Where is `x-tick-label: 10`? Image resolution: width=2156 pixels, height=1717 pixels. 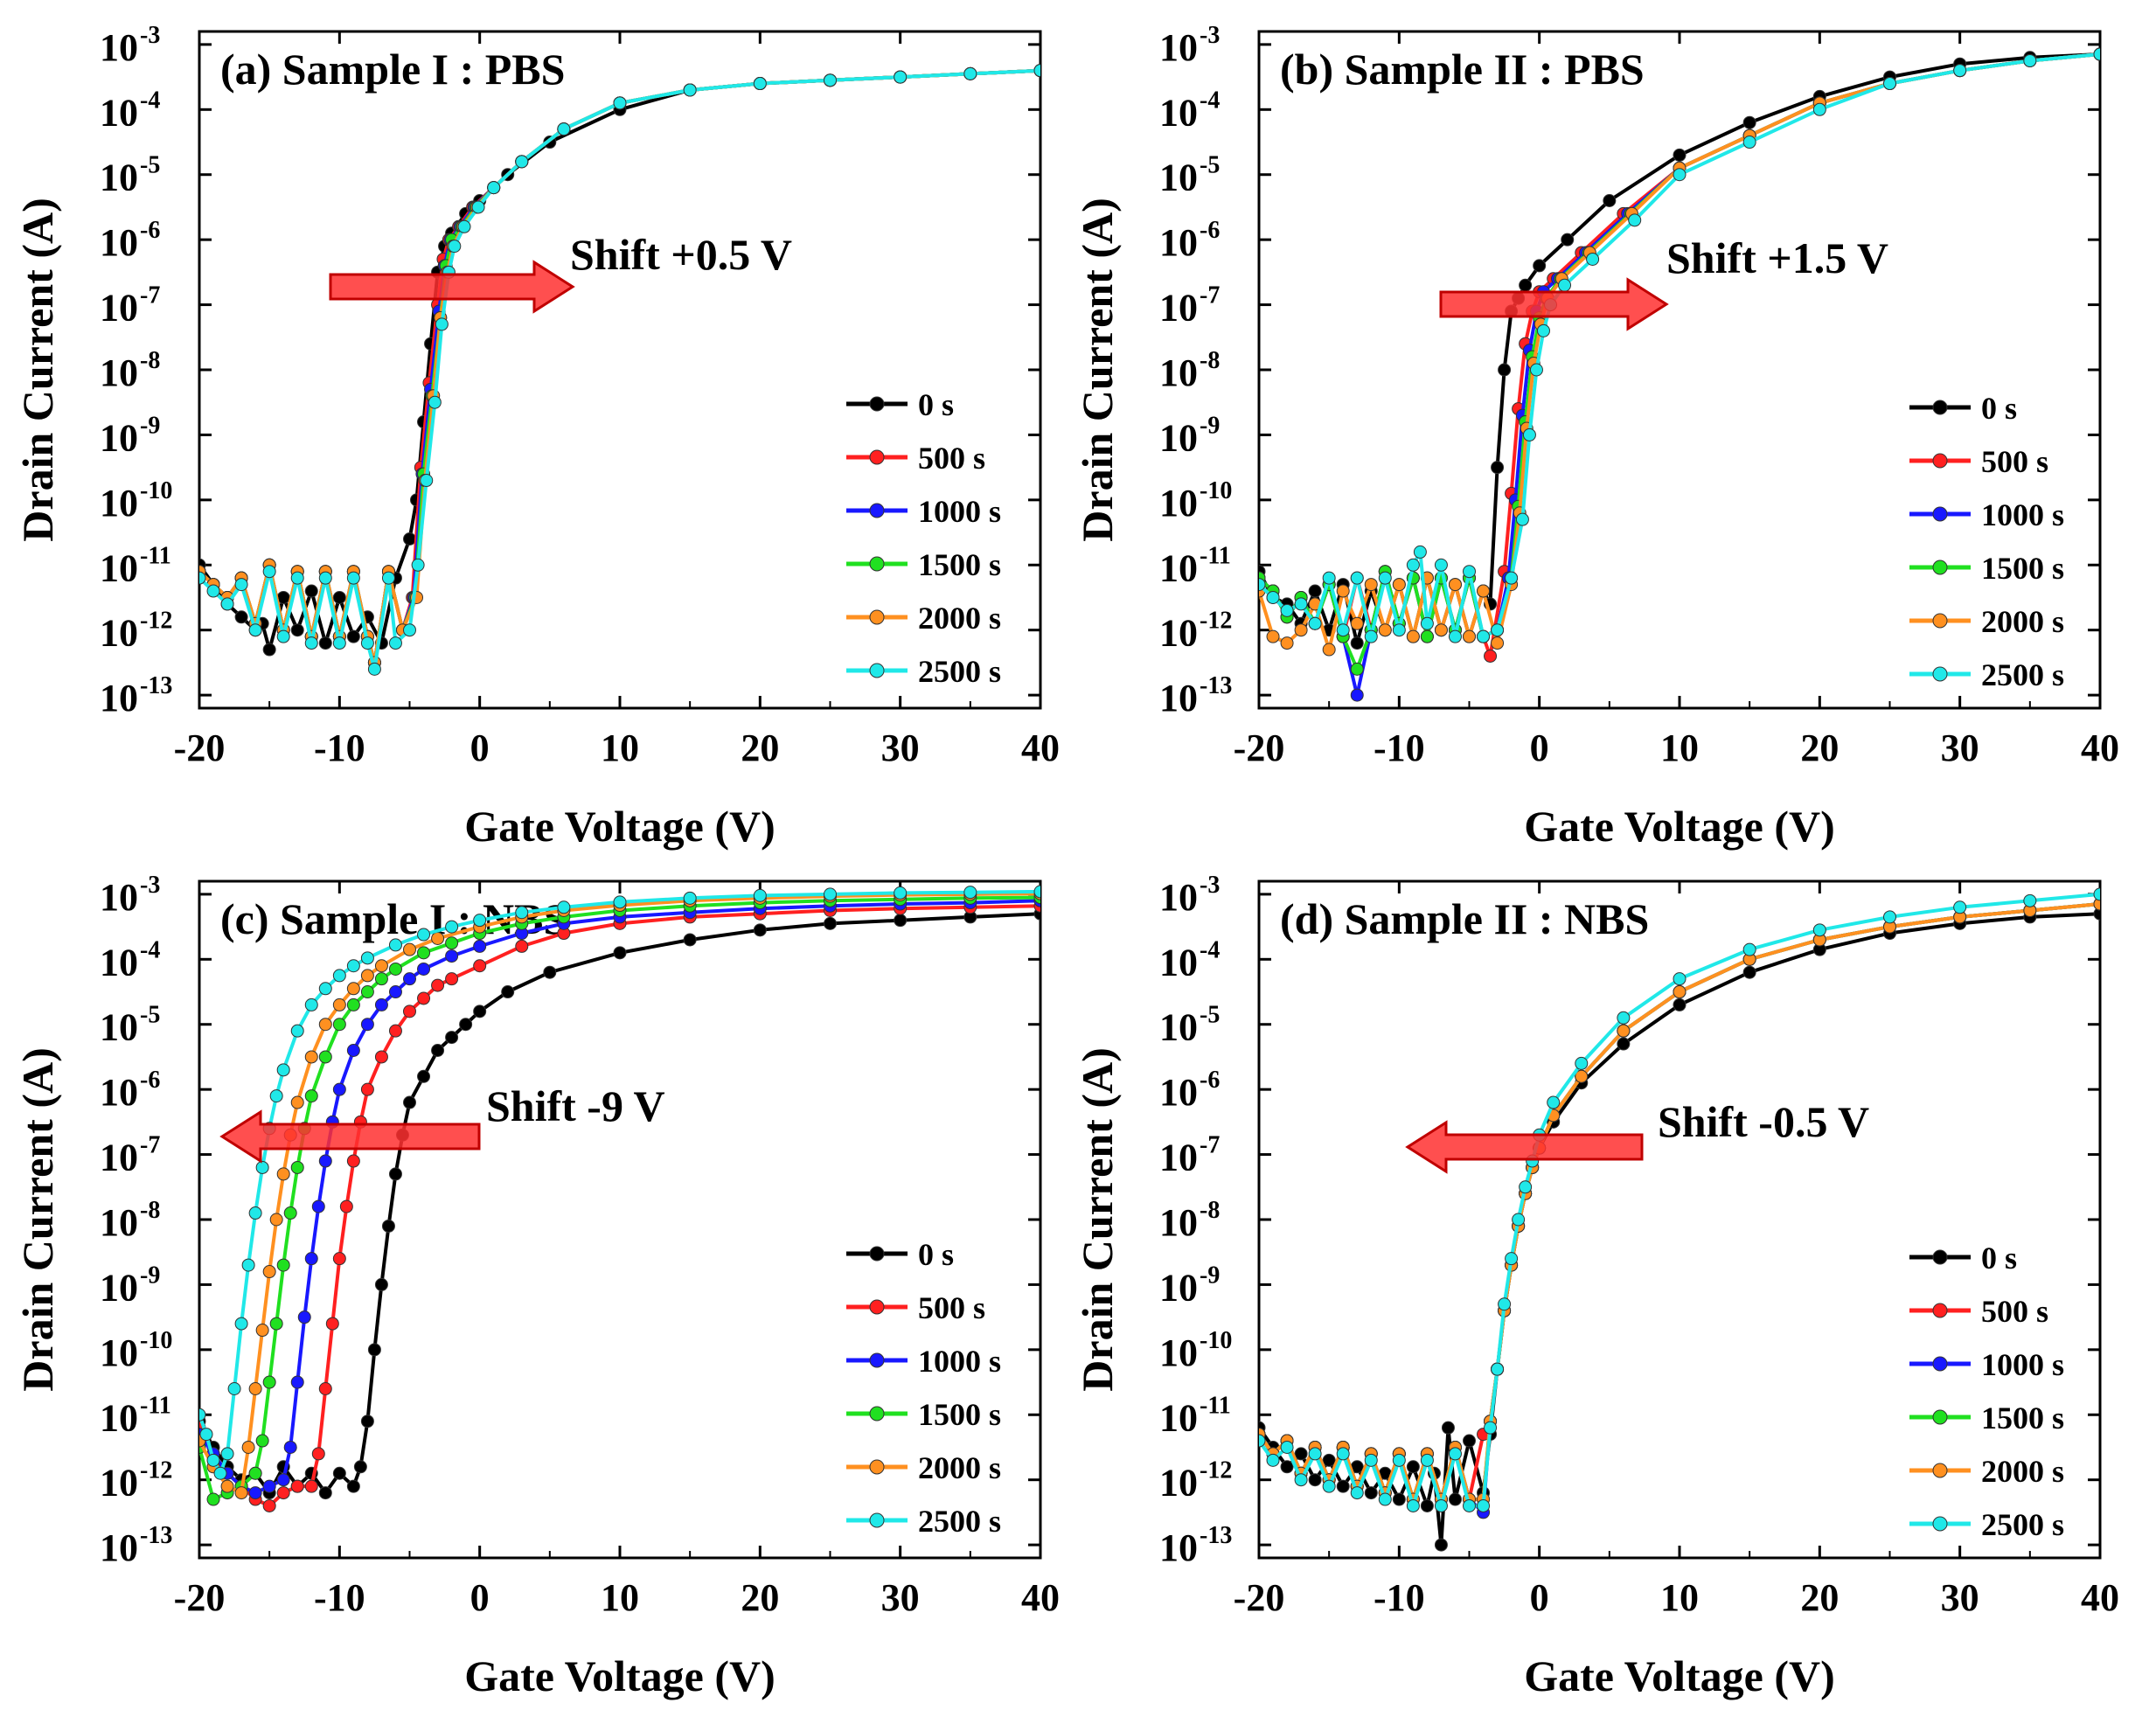 x-tick-label: 10 is located at coordinates (620, 1597).